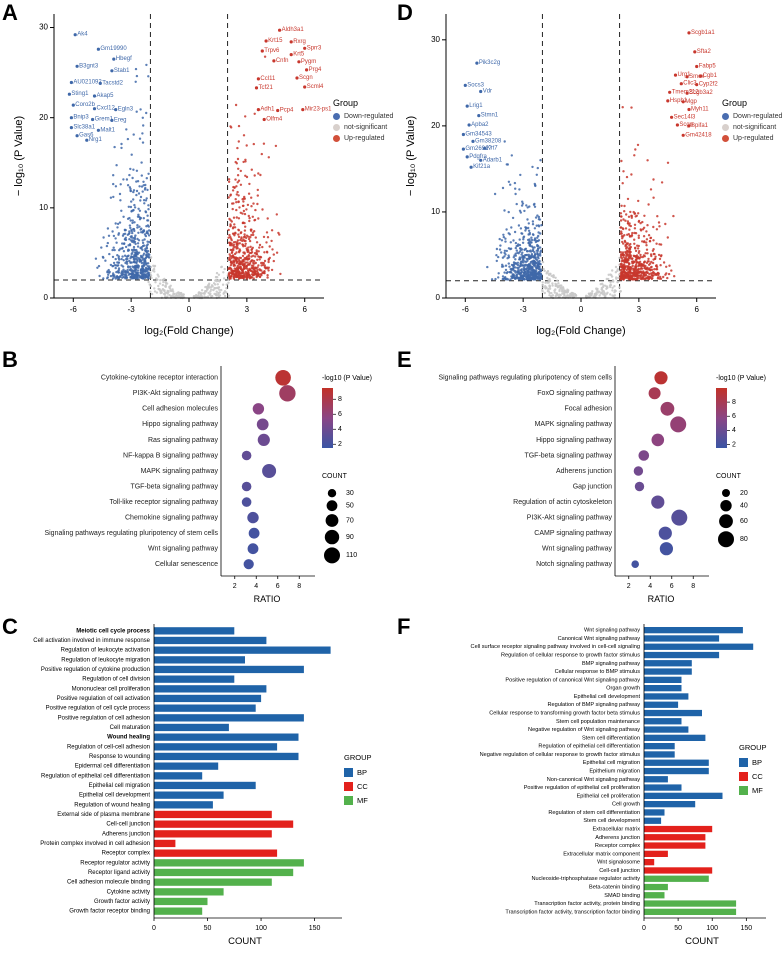 This screenshot has height=953, width=783. What do you see at coordinates (84, 128) in the screenshot?
I see `gene-label: Slc38a1` at bounding box center [84, 128].